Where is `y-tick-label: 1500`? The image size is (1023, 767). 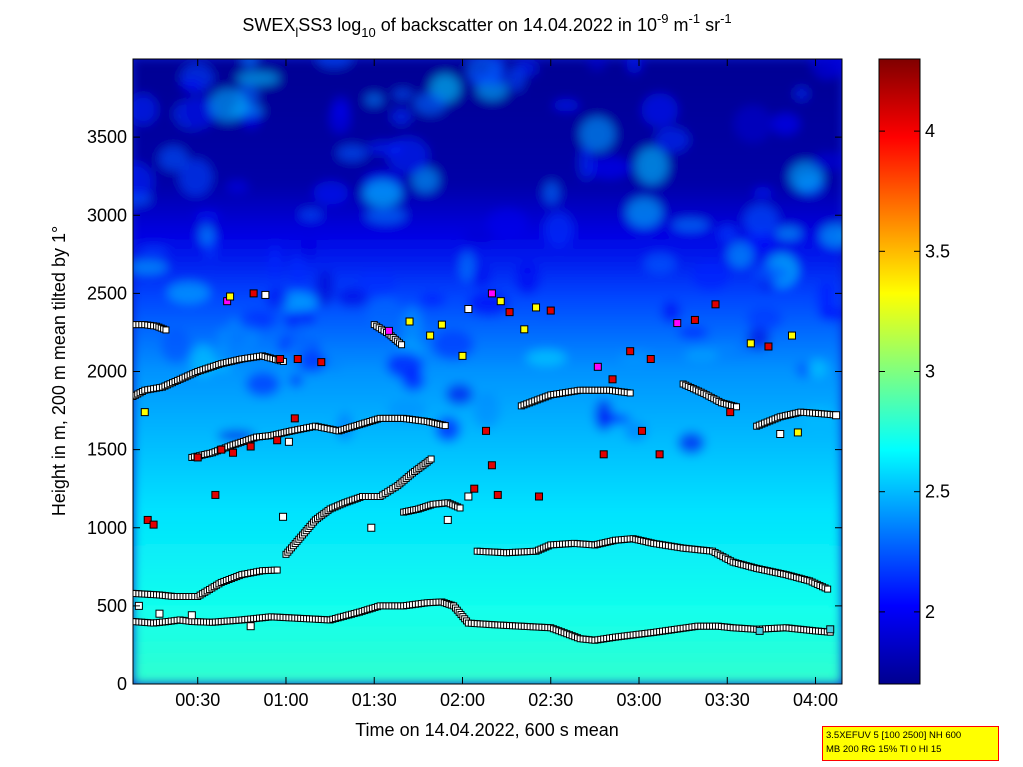
y-tick-label: 1500 is located at coordinates (107, 450).